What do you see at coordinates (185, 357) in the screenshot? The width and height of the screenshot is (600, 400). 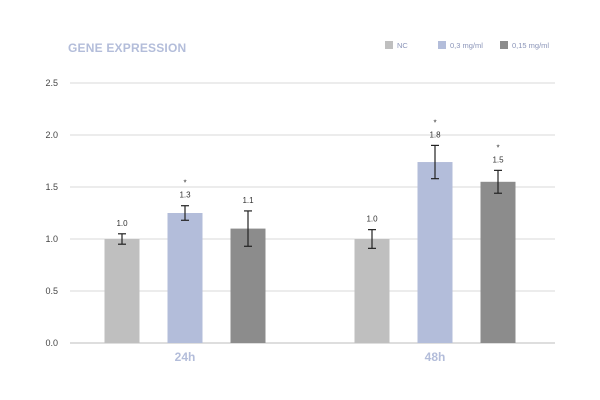 I see `x-category-label: 24h` at bounding box center [185, 357].